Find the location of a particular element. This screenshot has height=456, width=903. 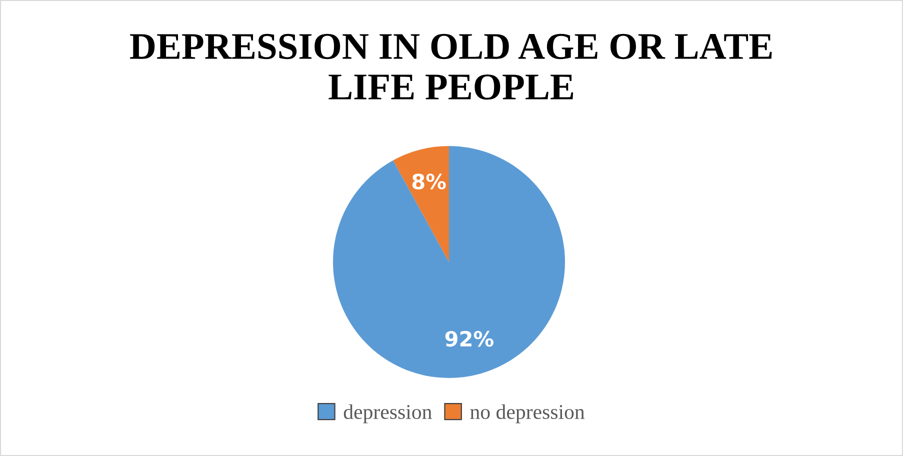

chart-title: DEPRESSION IN OLD AGE OR LATE LIFE PEOPLE is located at coordinates (451, 67).